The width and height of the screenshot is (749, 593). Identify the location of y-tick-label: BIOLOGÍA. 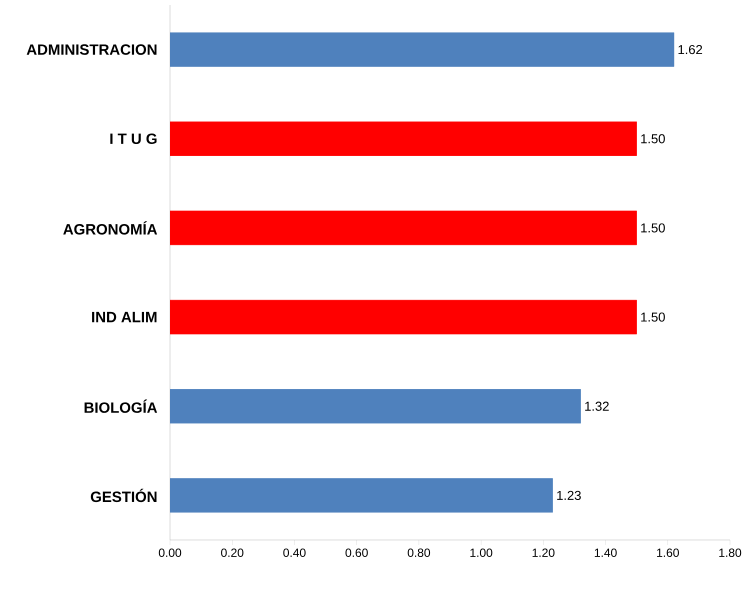
(121, 406).